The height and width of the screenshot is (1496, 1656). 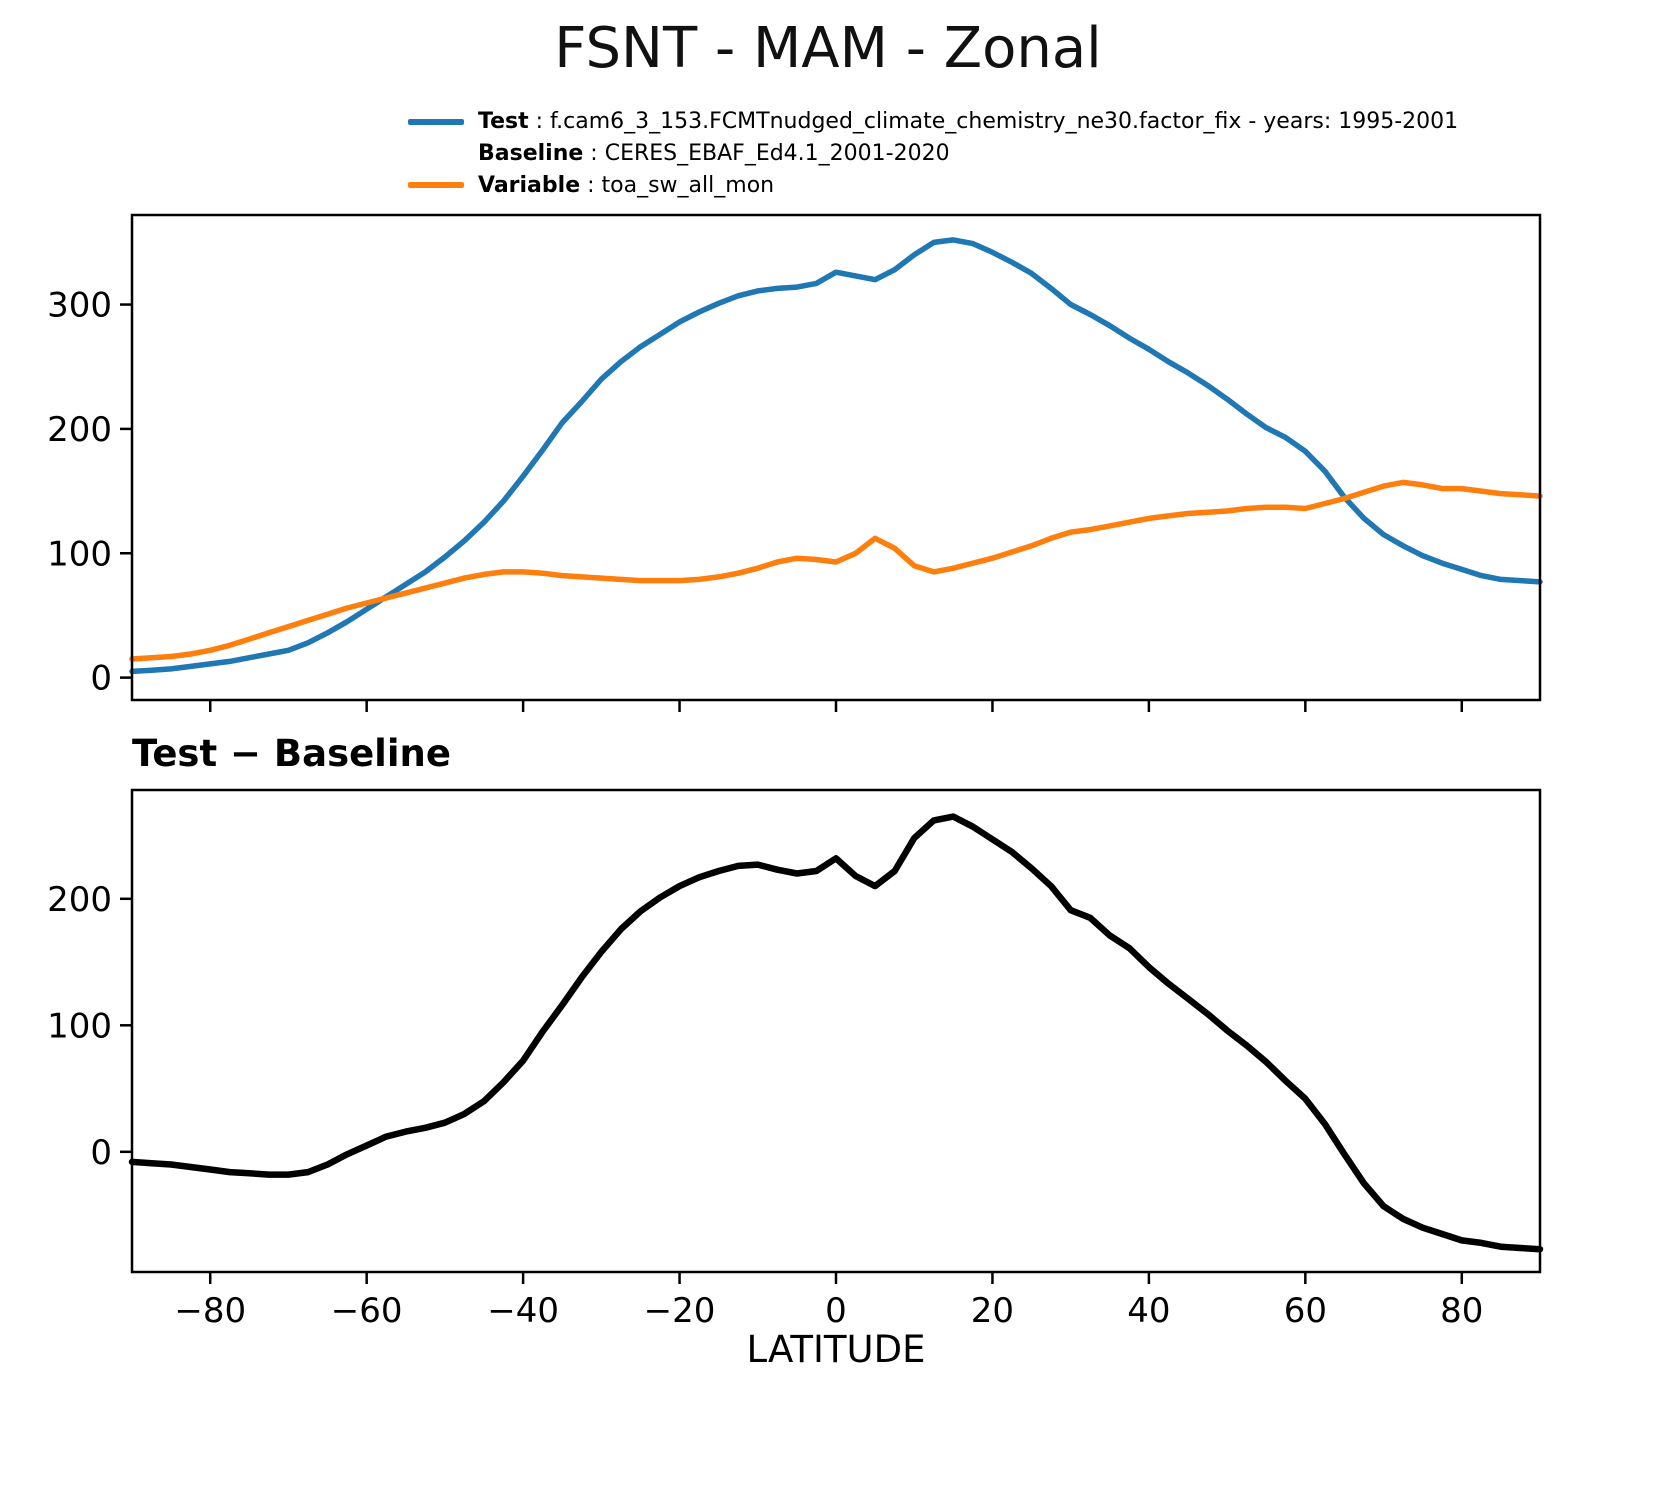 I want to click on svg-text: 80, so click(x=1461, y=1311).